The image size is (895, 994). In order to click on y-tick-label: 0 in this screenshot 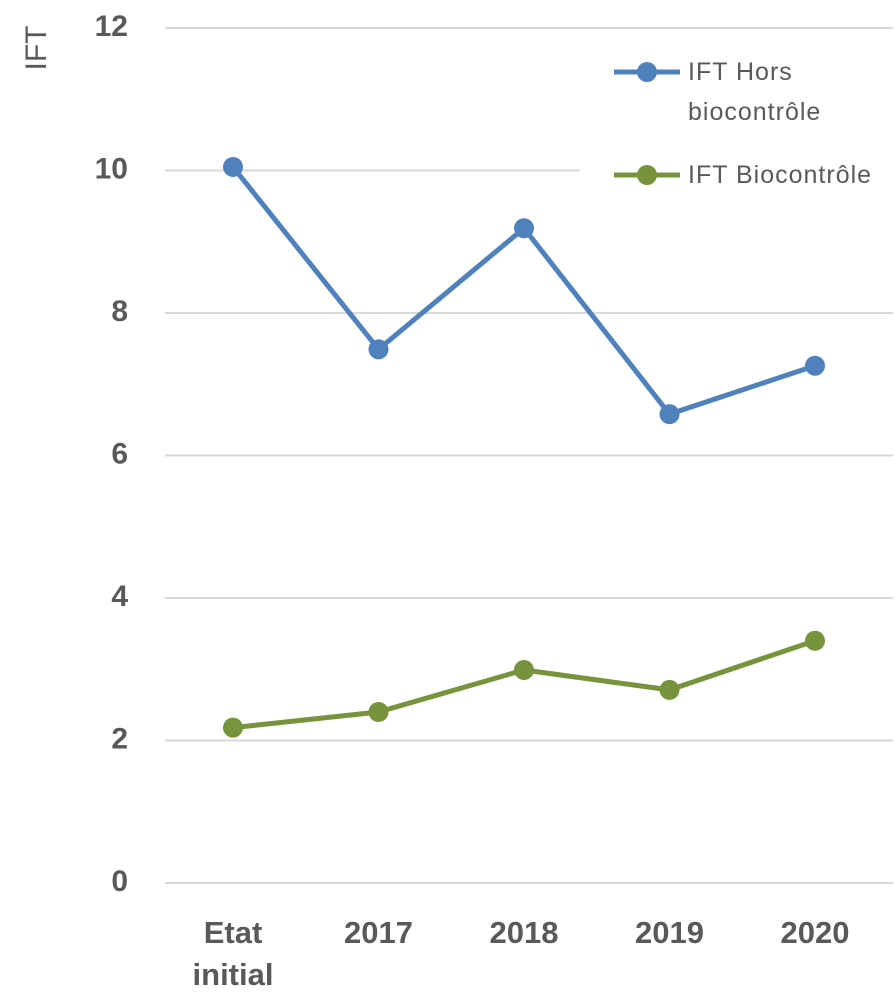, I will do `click(119, 881)`.